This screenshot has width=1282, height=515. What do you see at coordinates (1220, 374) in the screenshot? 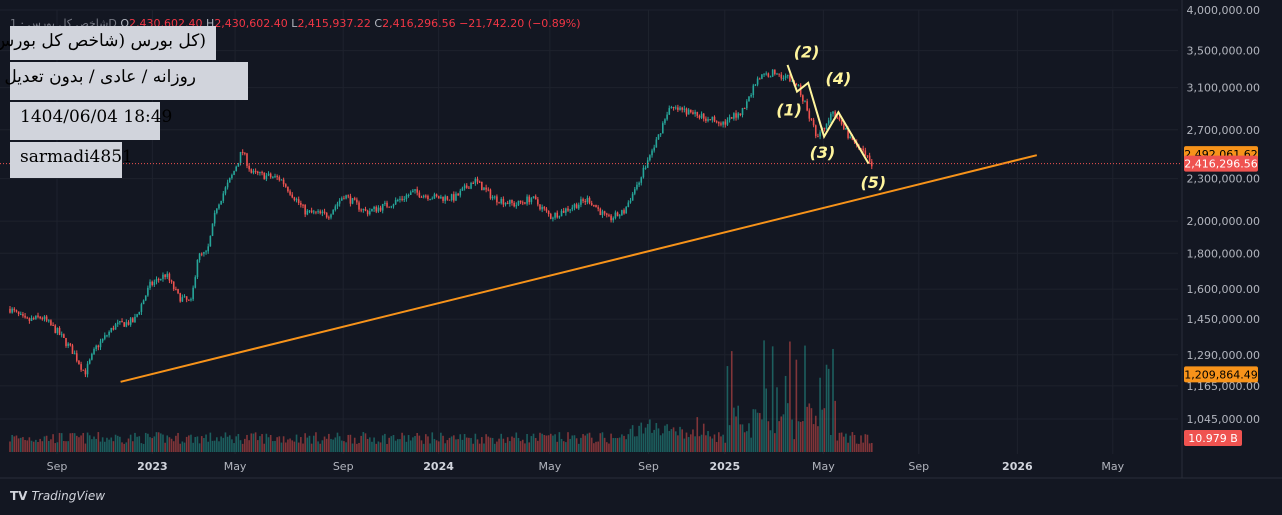
I see `price-tag-label: 1,209,864.49` at bounding box center [1220, 374].